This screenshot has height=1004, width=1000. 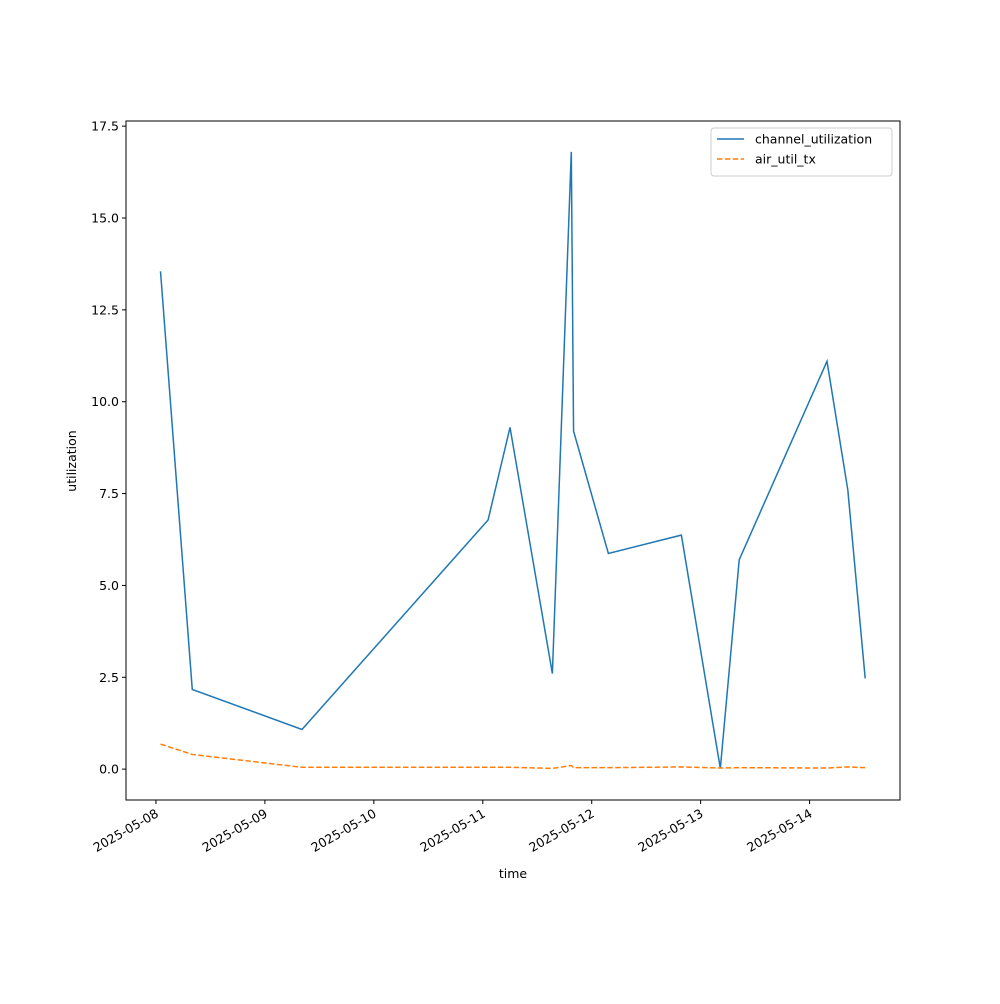 I want to click on y-tick-label: 10.0, so click(x=105, y=401).